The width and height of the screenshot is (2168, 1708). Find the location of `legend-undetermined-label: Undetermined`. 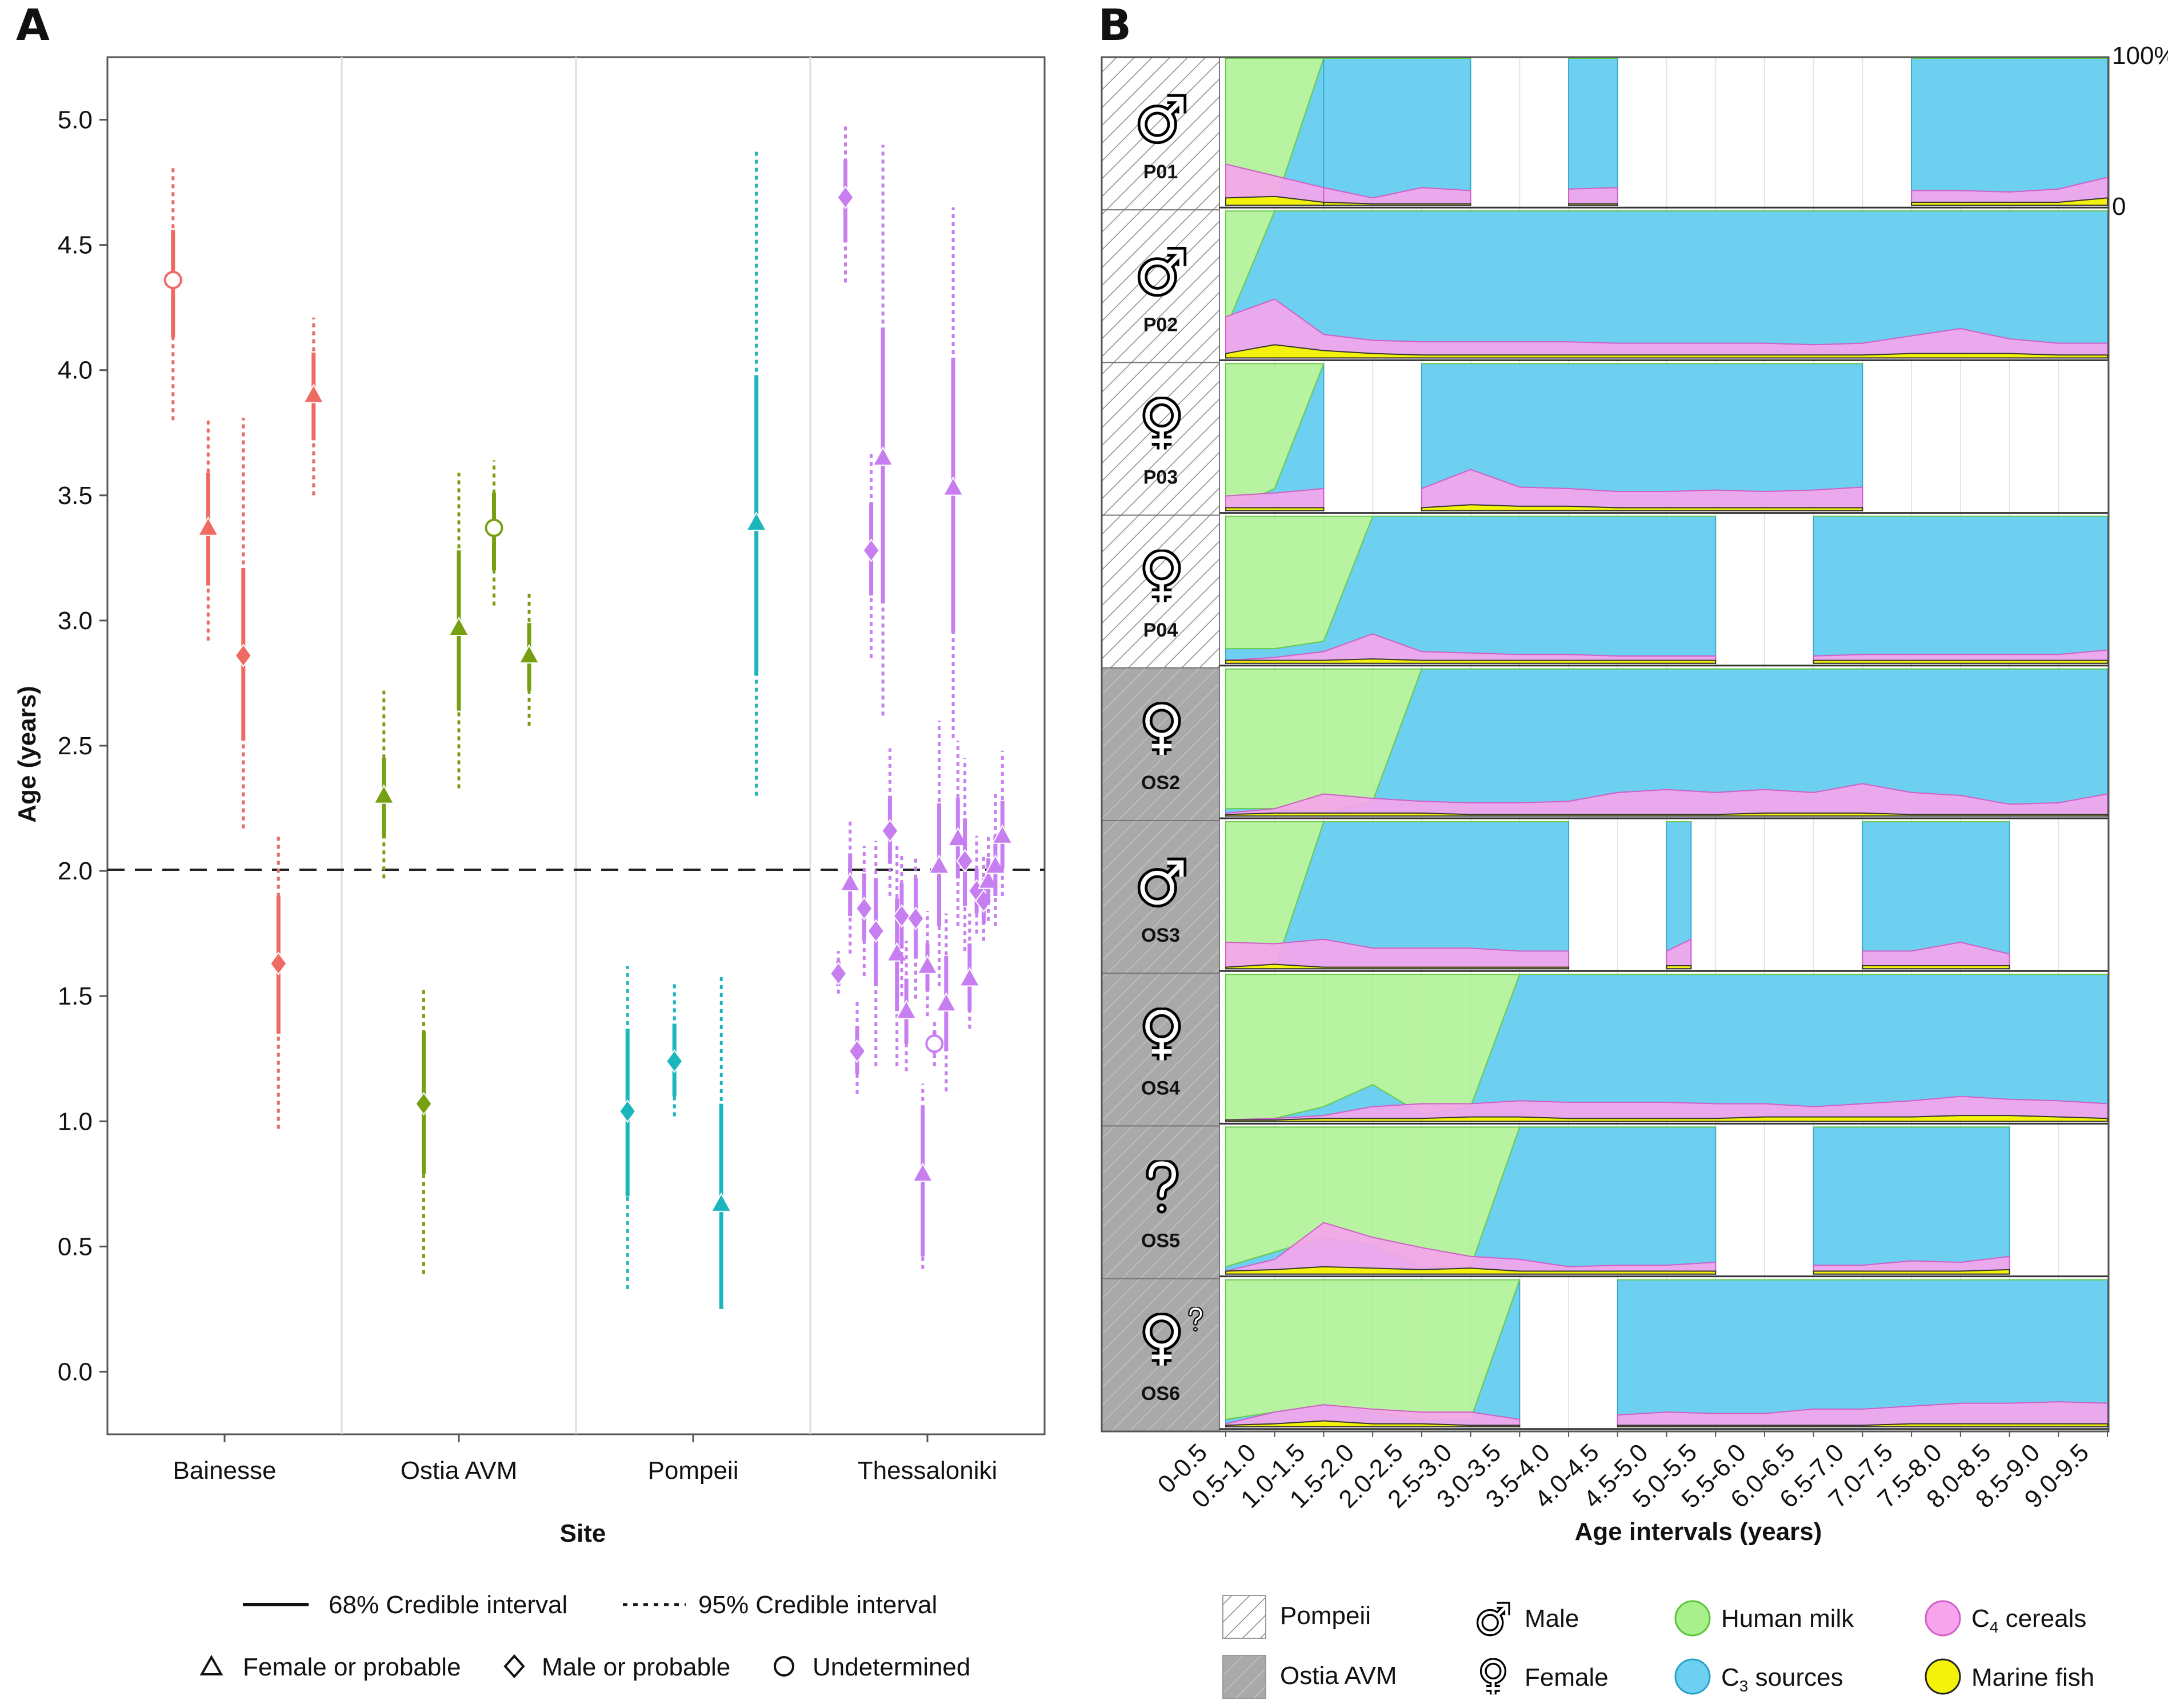

legend-undetermined-label: Undetermined is located at coordinates (891, 1667).